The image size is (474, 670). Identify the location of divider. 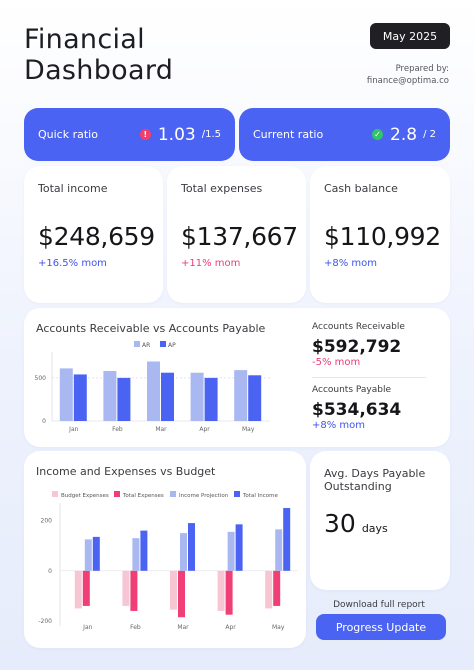
(369, 377).